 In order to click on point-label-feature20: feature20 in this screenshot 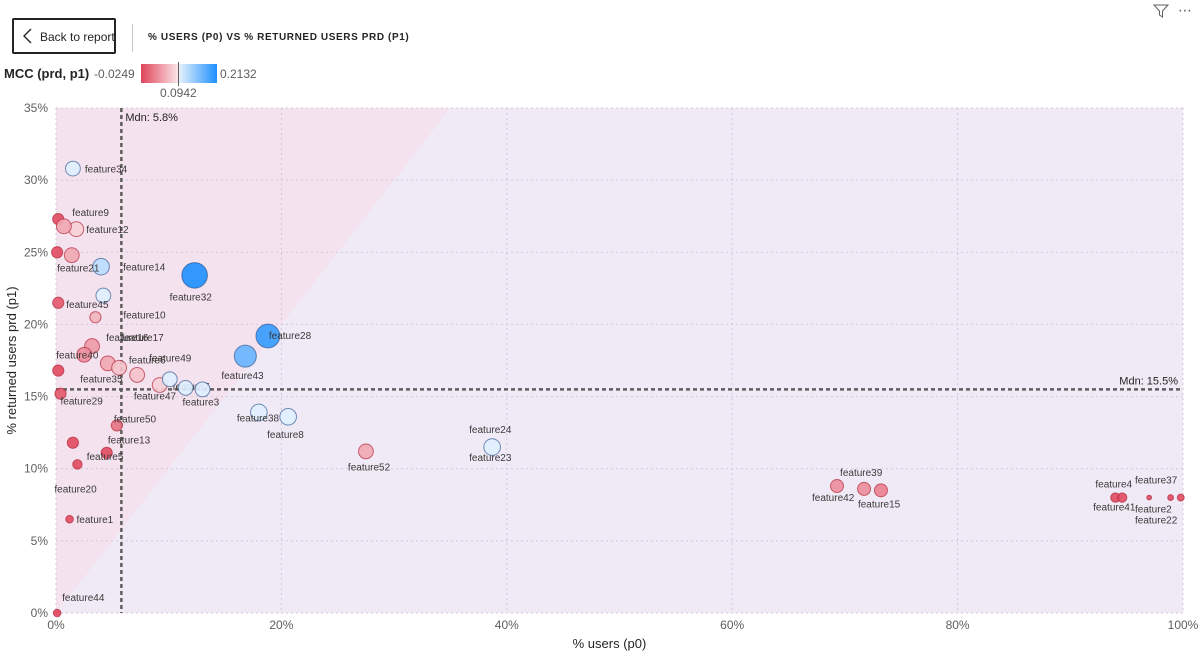, I will do `click(75, 489)`.